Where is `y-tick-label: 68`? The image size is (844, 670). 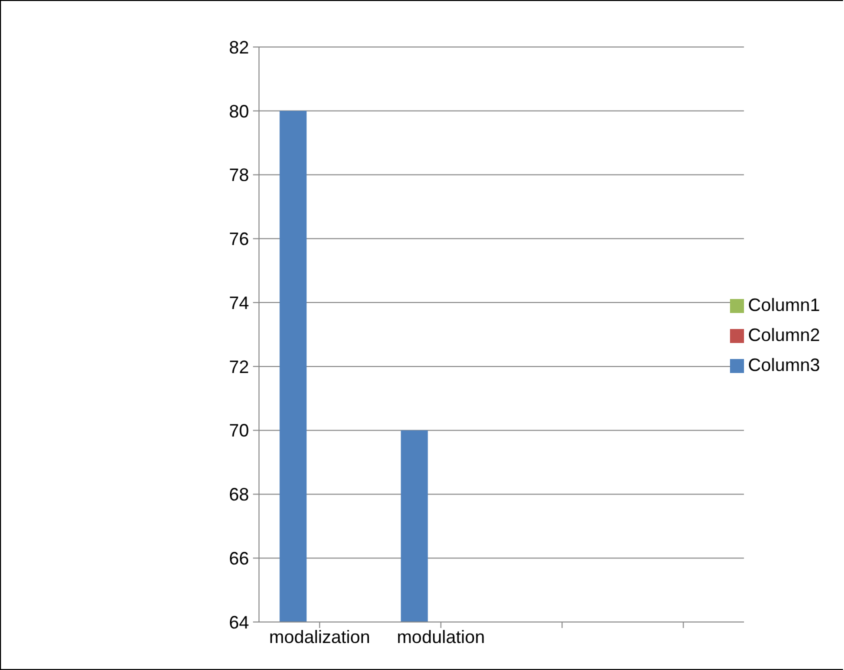 y-tick-label: 68 is located at coordinates (238, 494).